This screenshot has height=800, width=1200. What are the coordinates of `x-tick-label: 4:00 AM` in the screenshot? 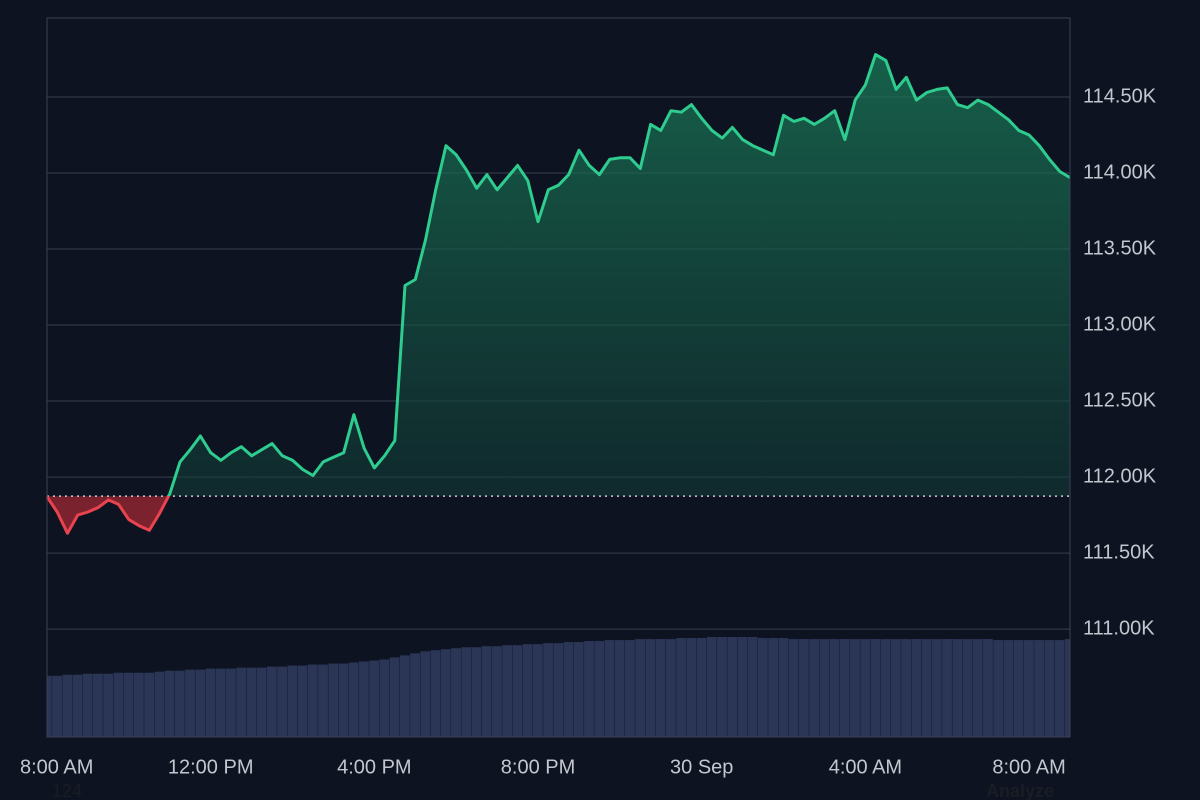 It's located at (865, 767).